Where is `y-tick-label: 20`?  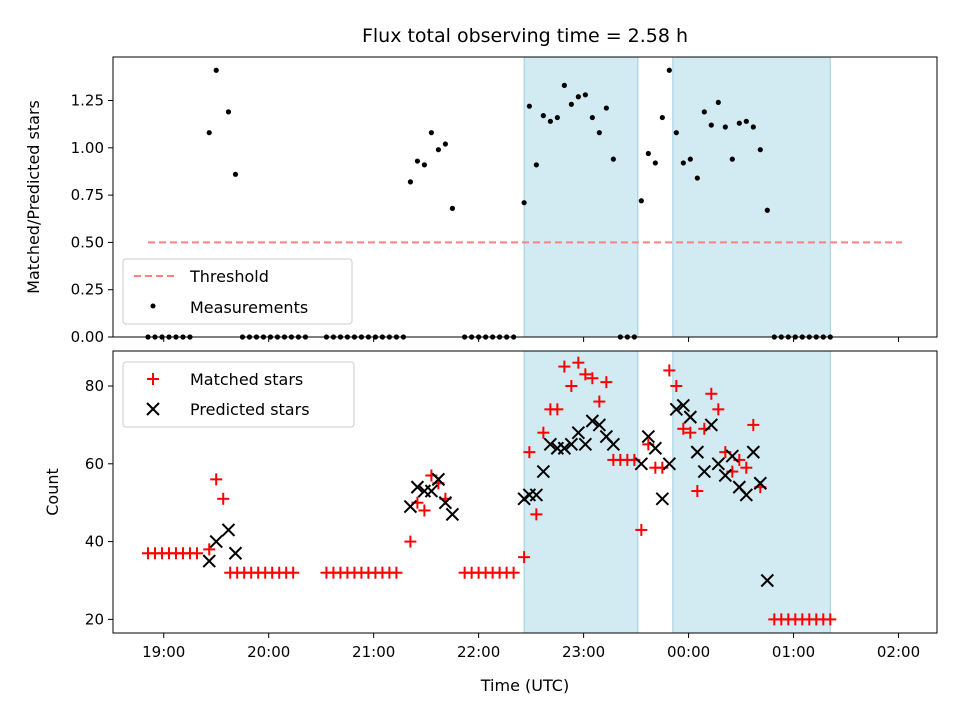 y-tick-label: 20 is located at coordinates (94, 619).